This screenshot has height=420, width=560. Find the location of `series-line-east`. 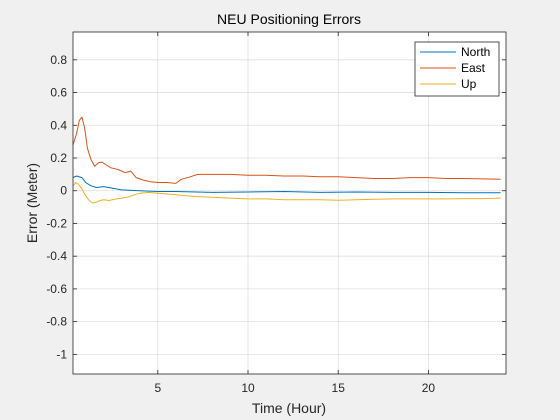

series-line-east is located at coordinates (286, 150).